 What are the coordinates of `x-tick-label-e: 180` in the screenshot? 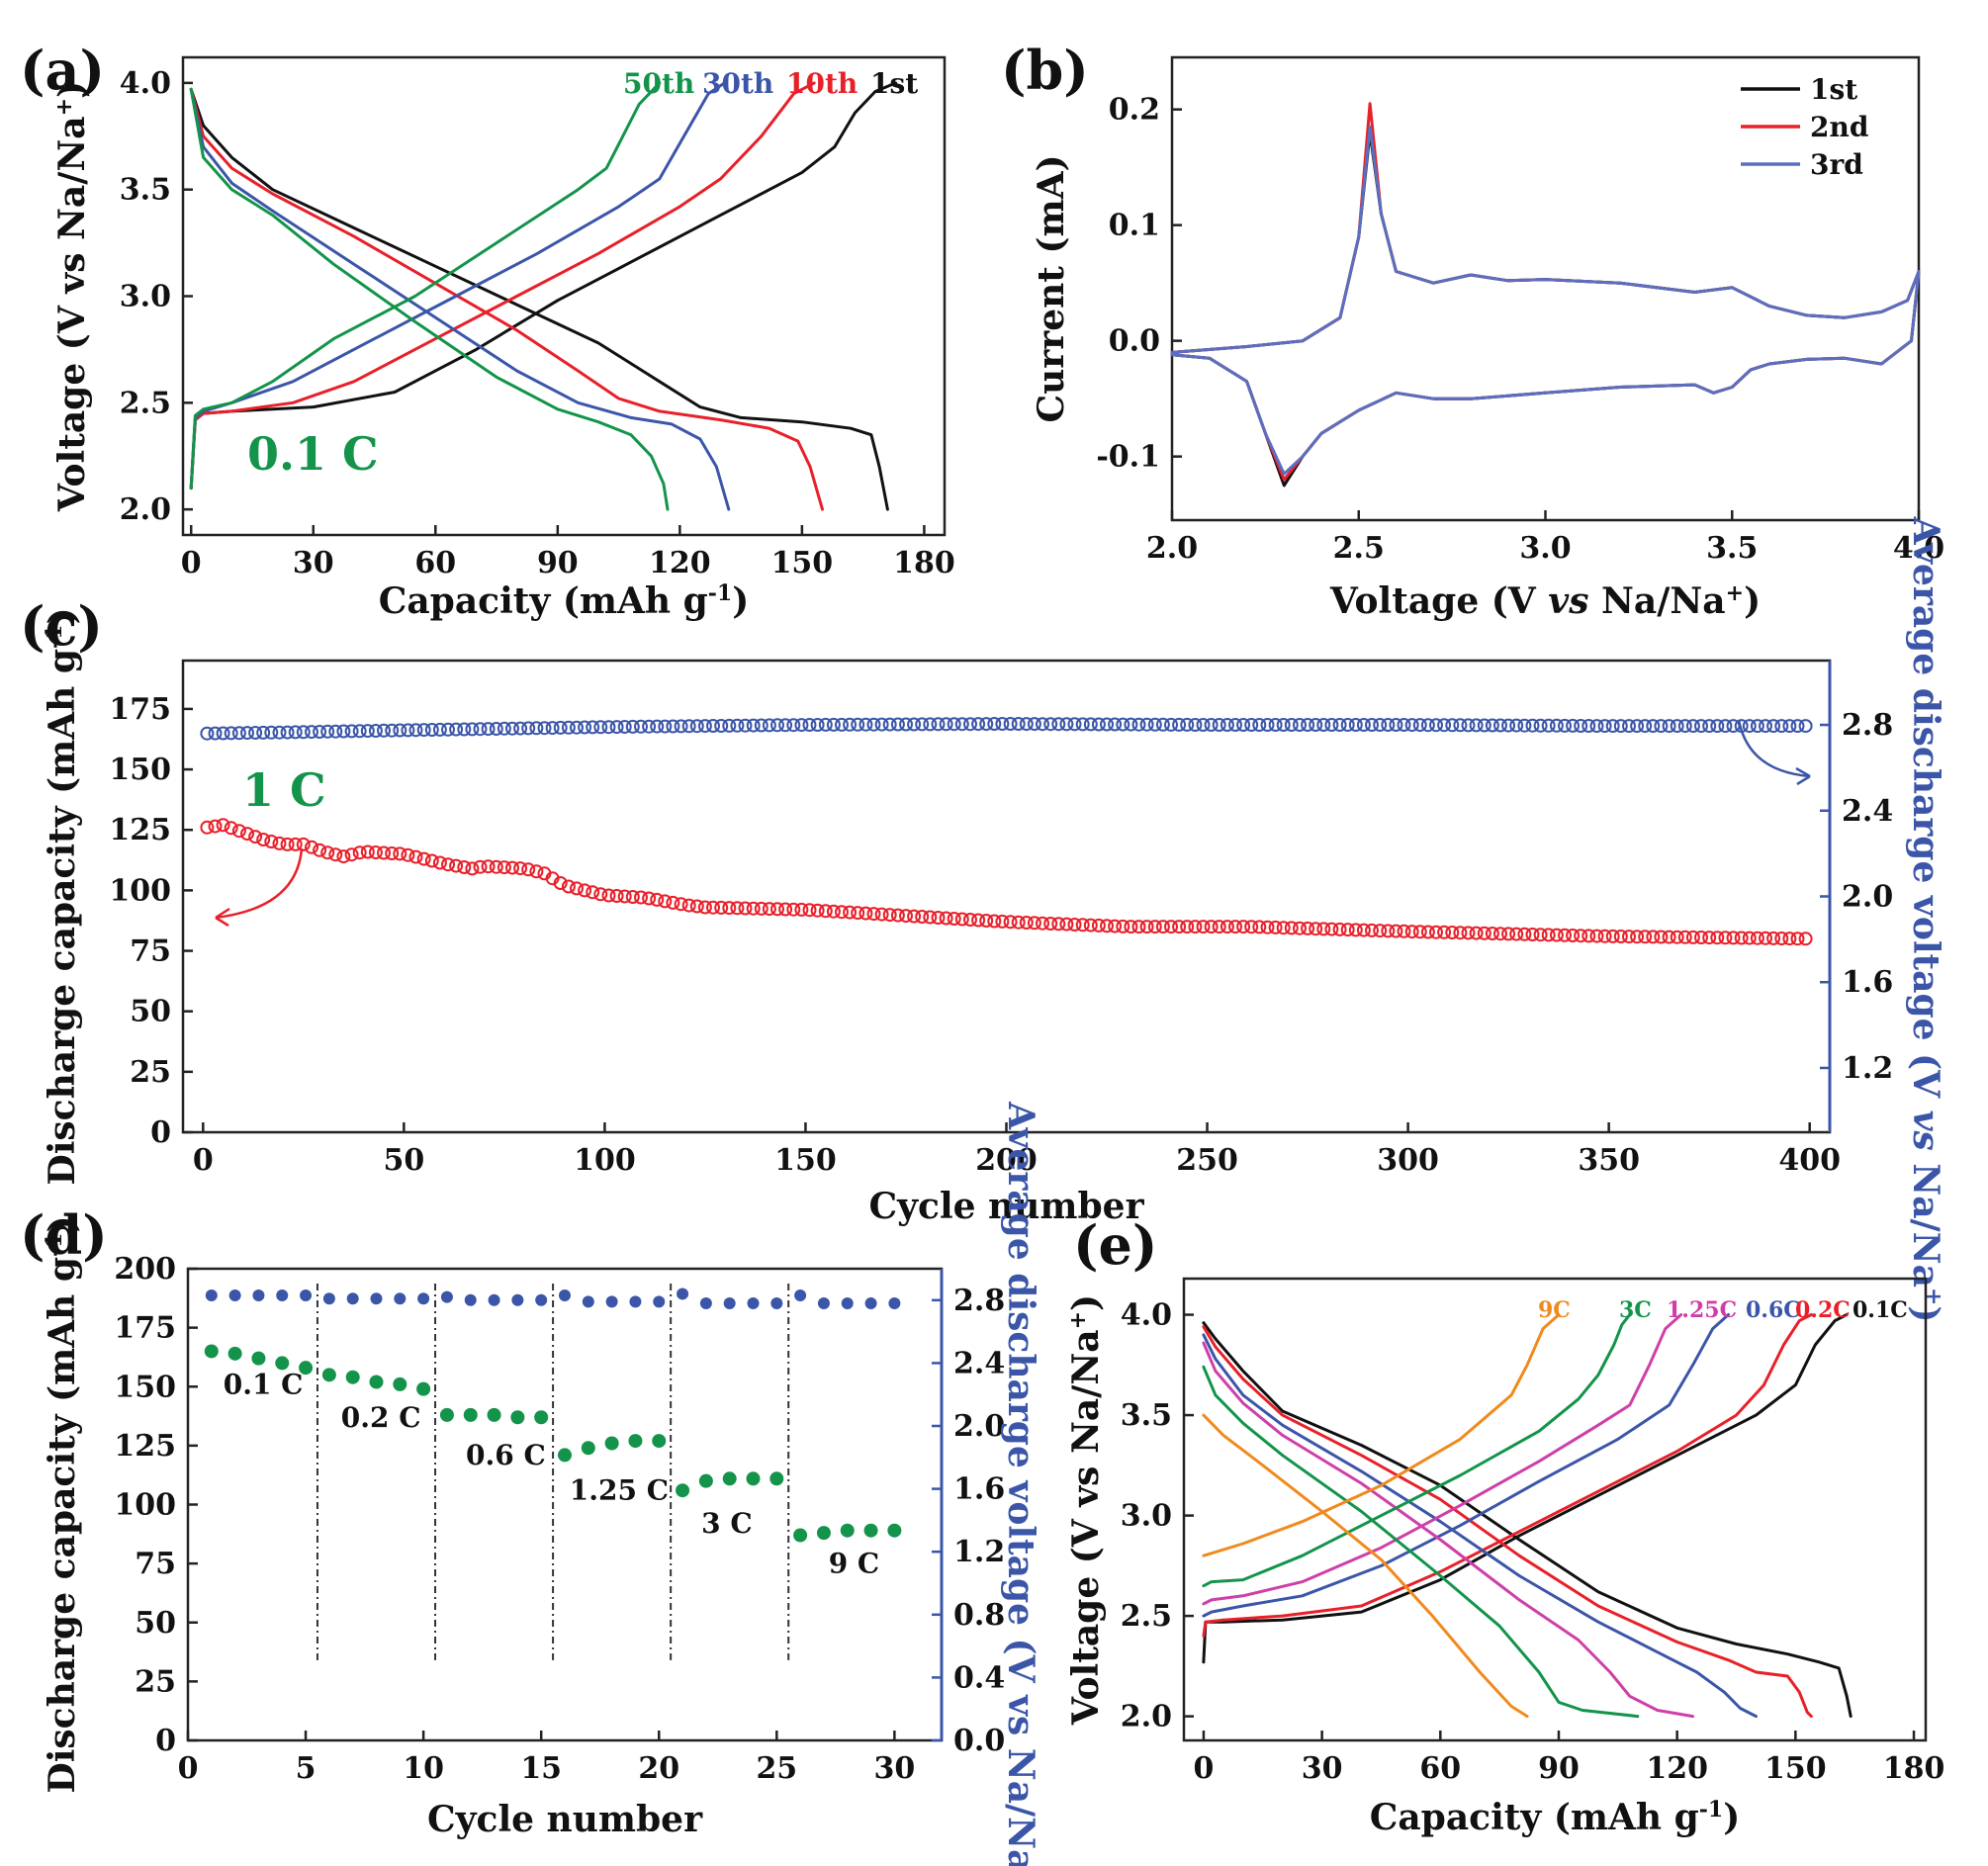 It's located at (1914, 1768).